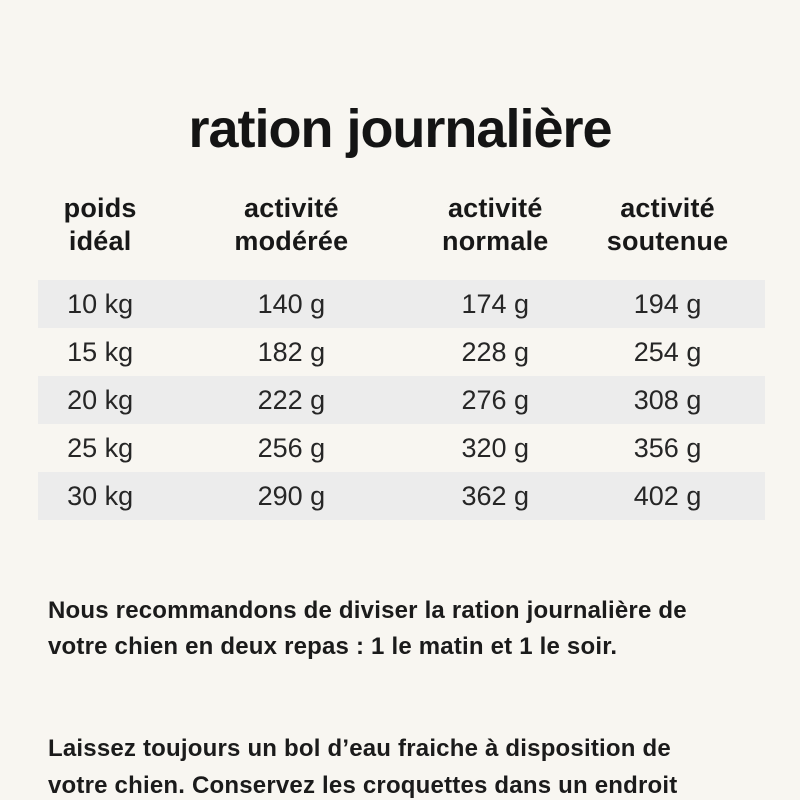 The height and width of the screenshot is (800, 800). What do you see at coordinates (495, 303) in the screenshot?
I see `table-cell-ration: 174 g` at bounding box center [495, 303].